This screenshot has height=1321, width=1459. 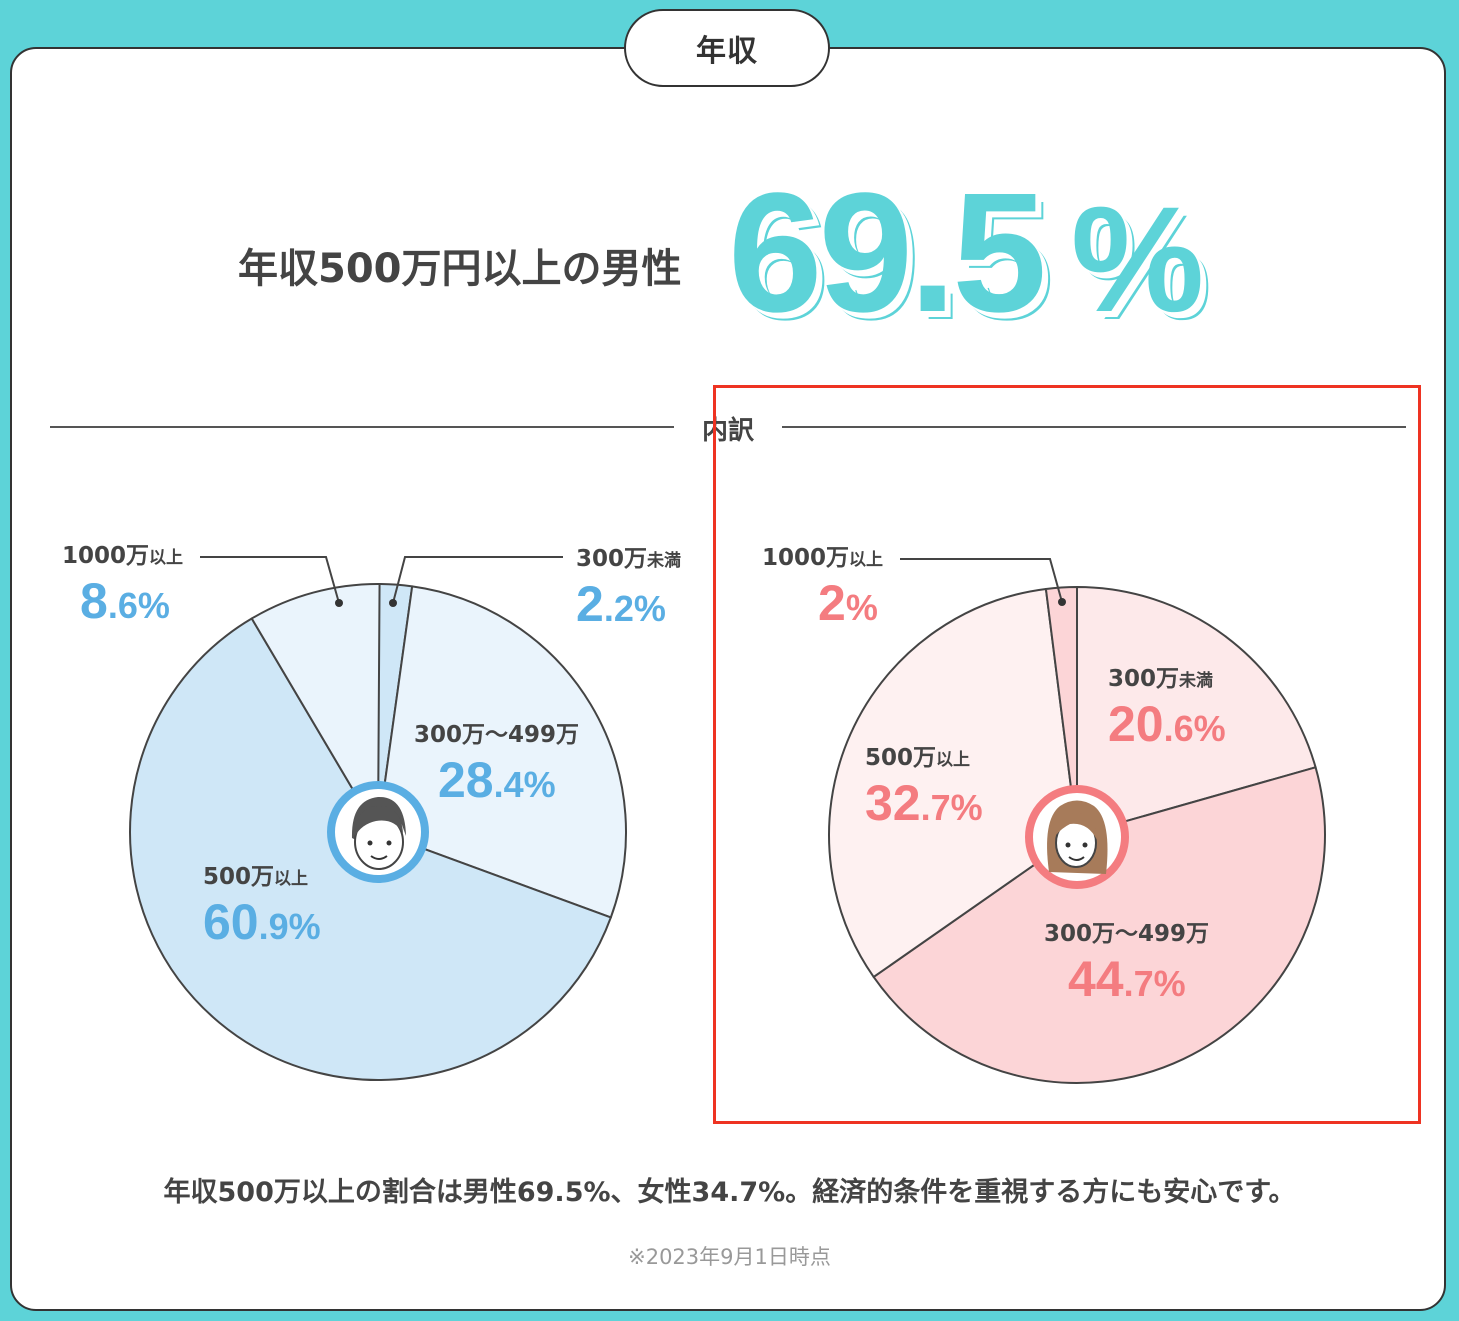 I want to click on female-slice-500man-ijo, so click(x=953, y=782).